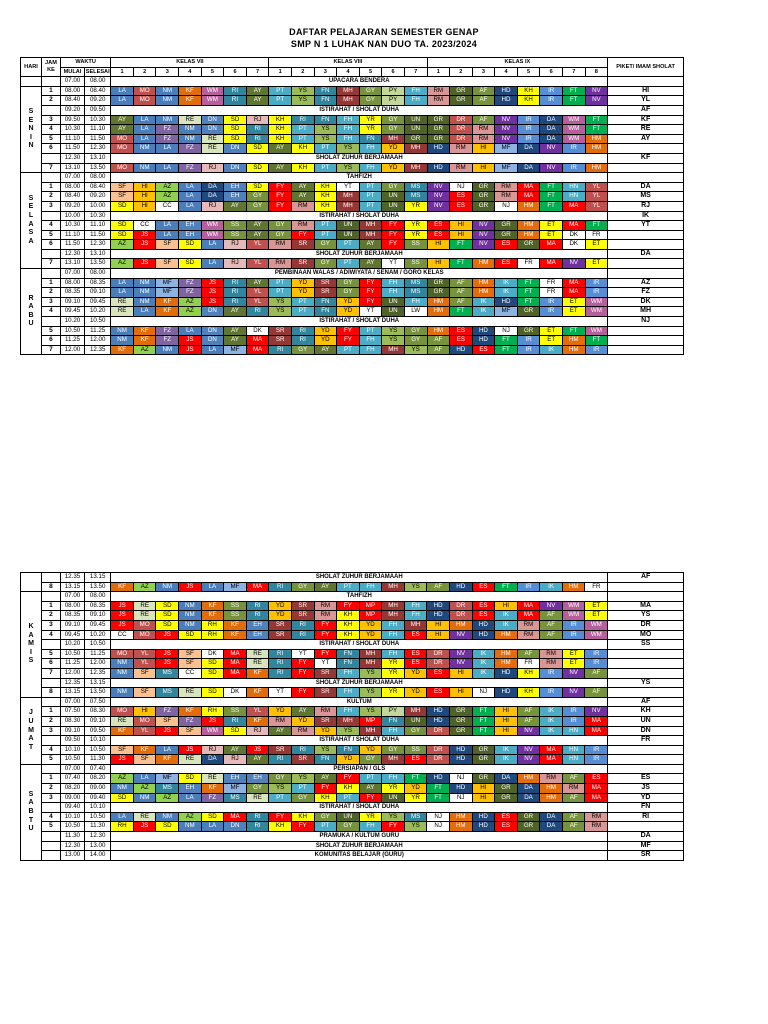 This screenshot has height=1024, width=768. Describe the element at coordinates (645, 788) in the screenshot. I see `piket-code: JS` at that location.